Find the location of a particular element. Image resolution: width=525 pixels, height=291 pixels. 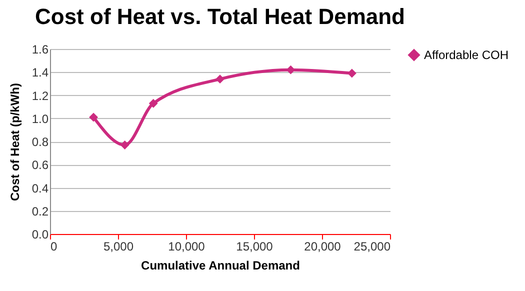

y-tick-label: 0.0 is located at coordinates (40, 235).